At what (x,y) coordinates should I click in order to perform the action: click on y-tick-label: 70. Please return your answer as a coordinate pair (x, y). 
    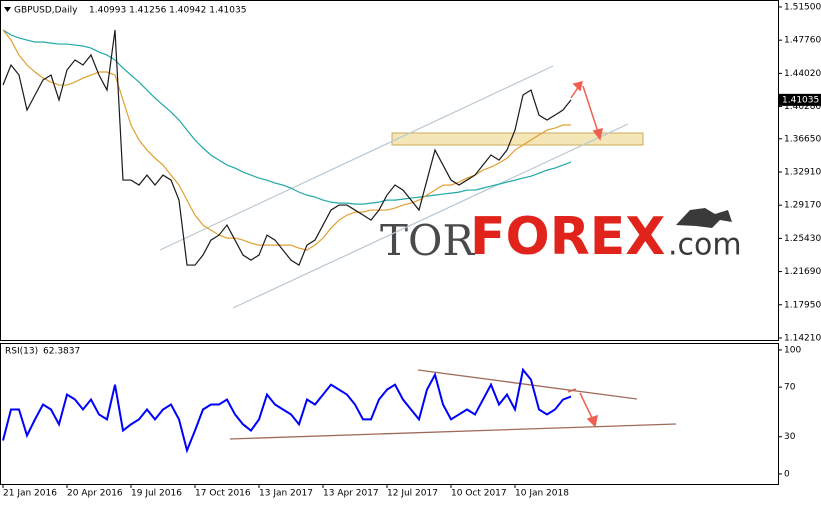
    Looking at the image, I should click on (790, 388).